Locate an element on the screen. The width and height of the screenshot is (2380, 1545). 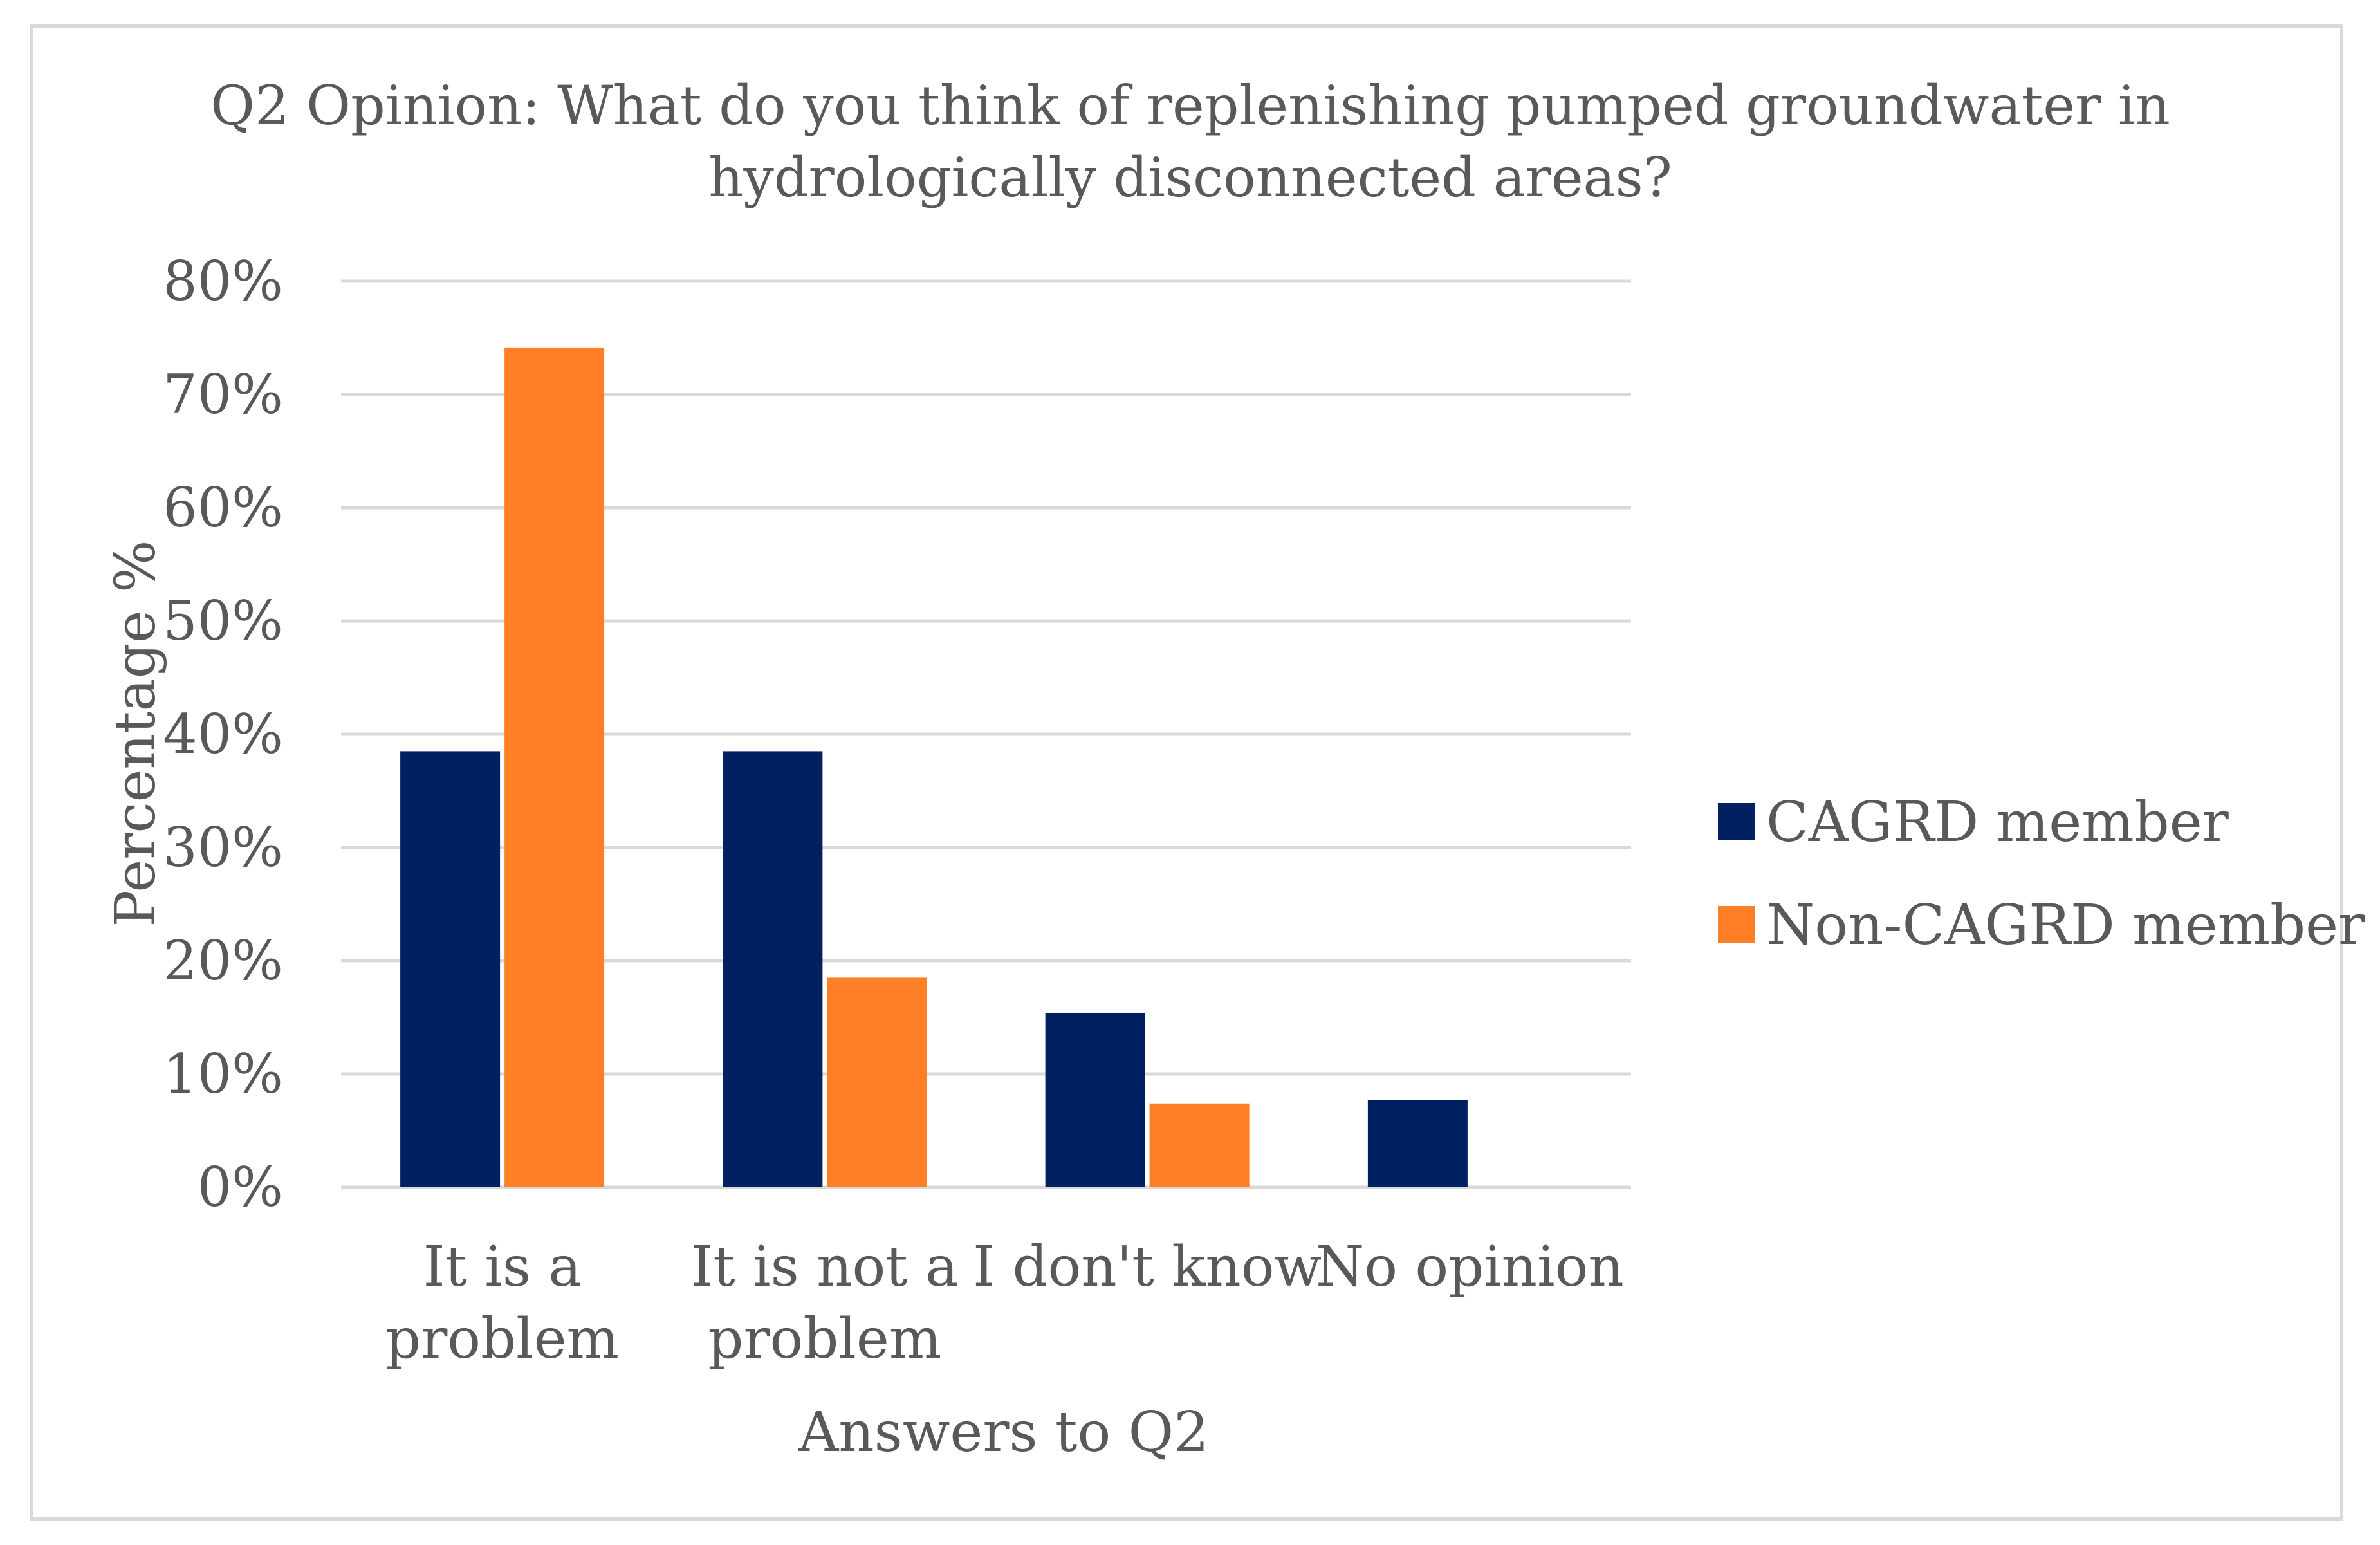
y-tick-label: 50% is located at coordinates (223, 620).